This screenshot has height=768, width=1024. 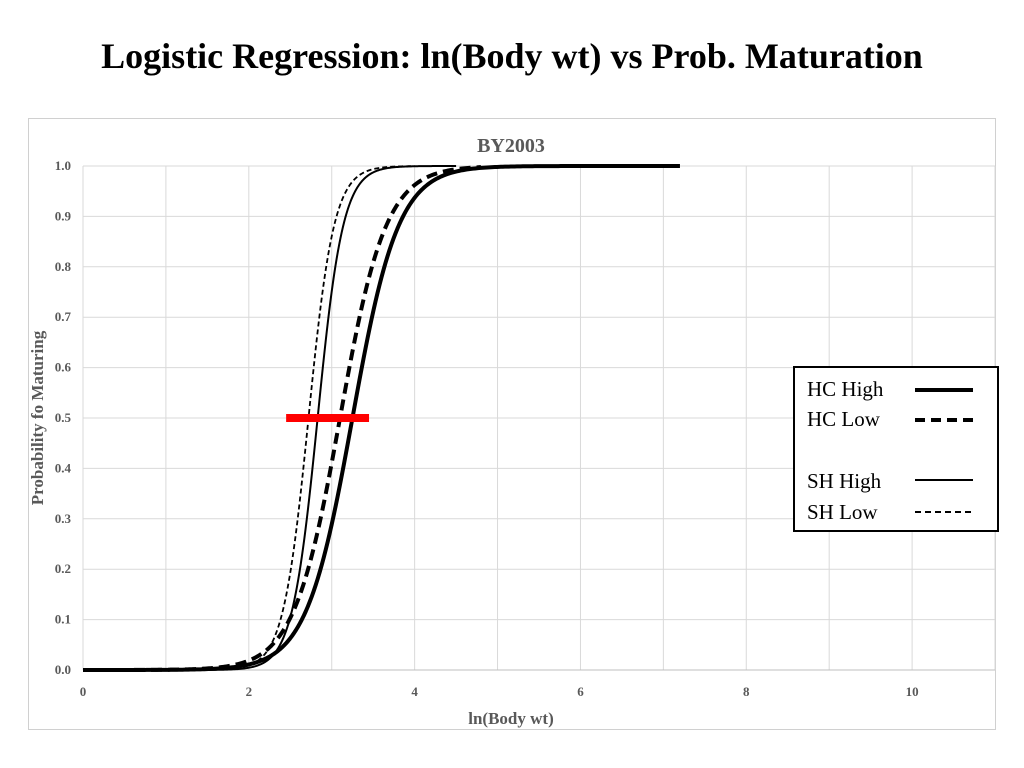 What do you see at coordinates (63, 215) in the screenshot?
I see `y-tick-label: 0.9` at bounding box center [63, 215].